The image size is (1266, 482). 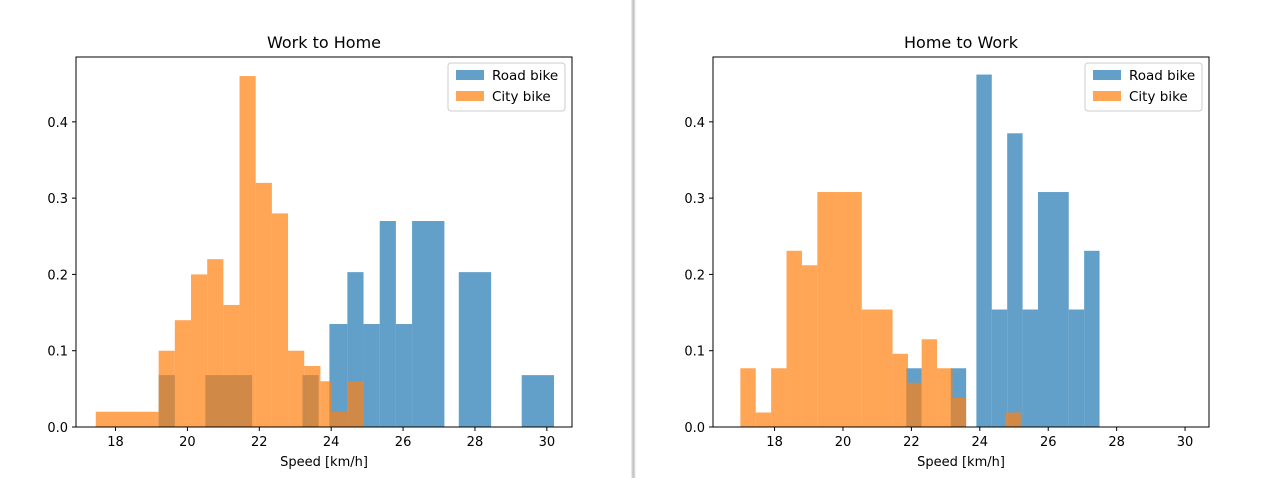 I want to click on chart-title: Work to Home, so click(x=324, y=42).